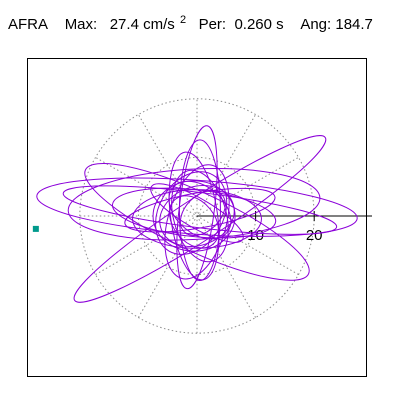  What do you see at coordinates (259, 24) in the screenshot?
I see `period-value: 0.260 s` at bounding box center [259, 24].